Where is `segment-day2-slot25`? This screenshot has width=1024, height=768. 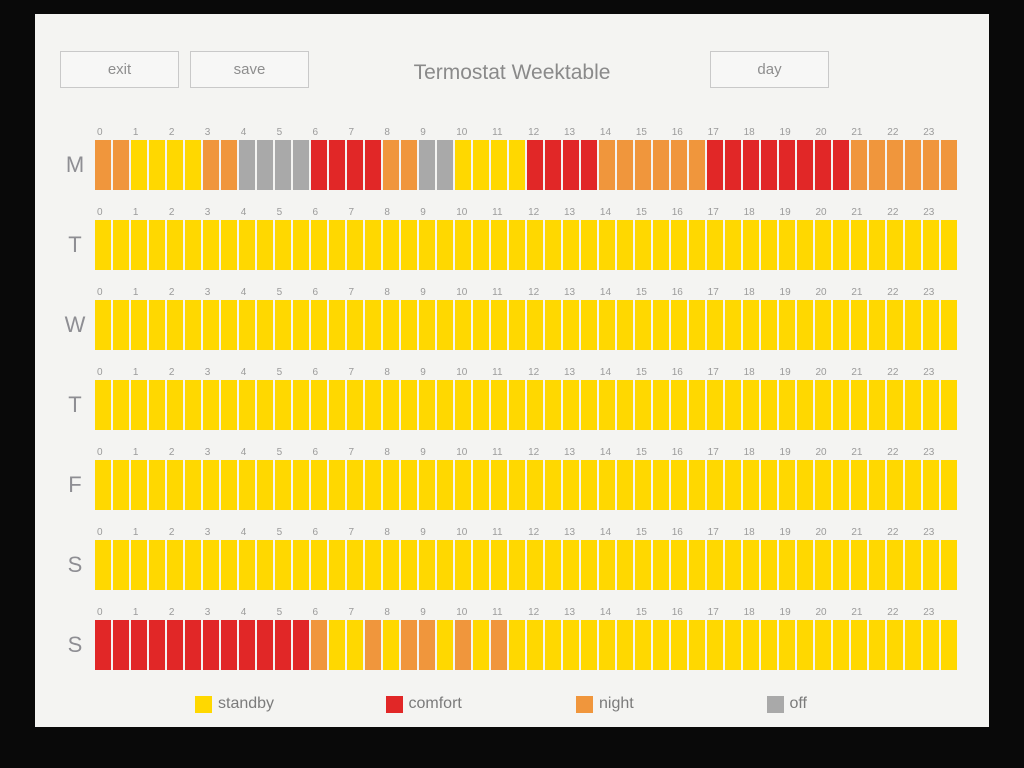
segment-day2-slot25 is located at coordinates (553, 325).